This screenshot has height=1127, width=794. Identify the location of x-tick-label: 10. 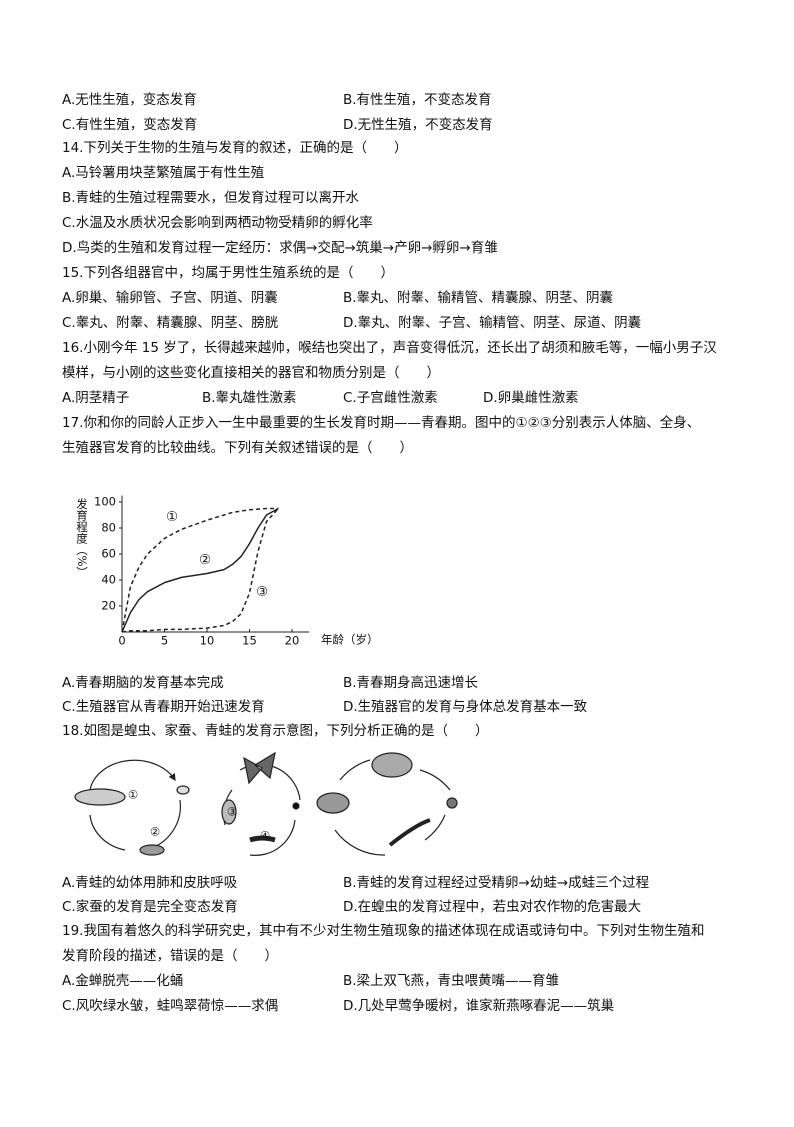
(207, 641).